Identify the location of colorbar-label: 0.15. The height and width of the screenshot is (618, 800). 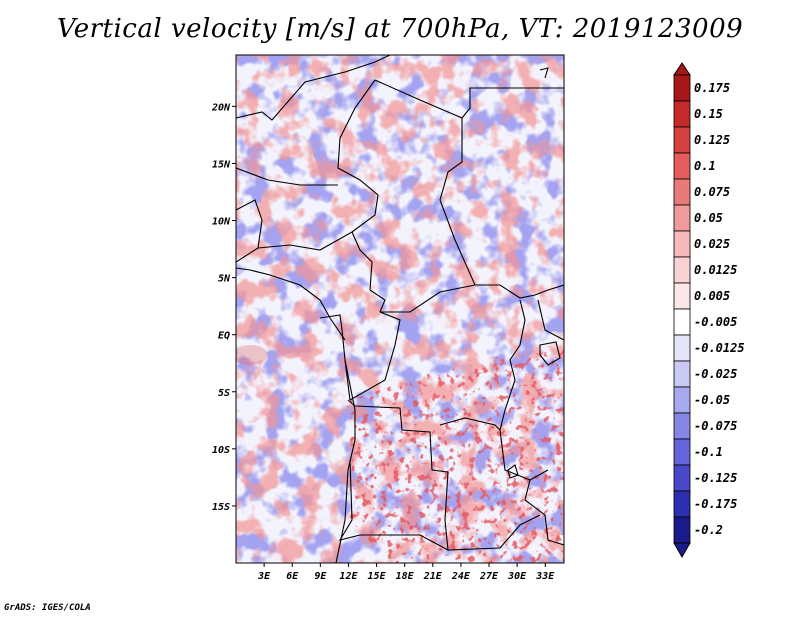
(708, 114).